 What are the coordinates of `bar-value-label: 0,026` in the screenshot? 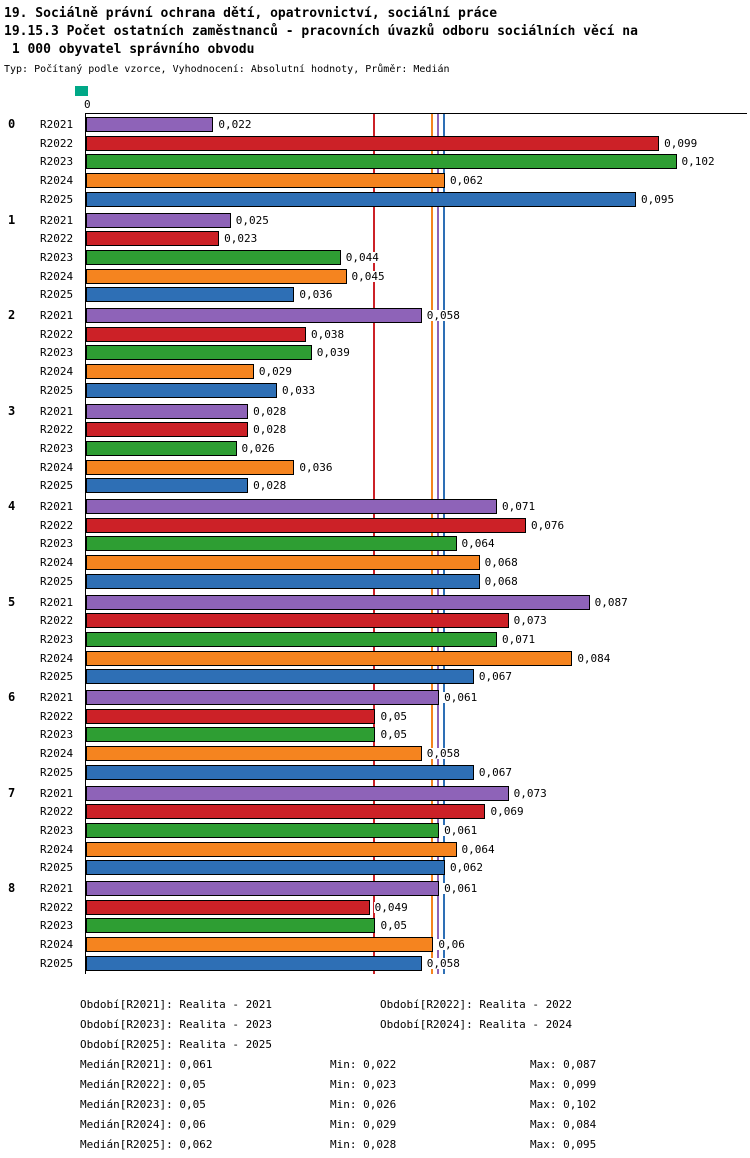 It's located at (258, 448).